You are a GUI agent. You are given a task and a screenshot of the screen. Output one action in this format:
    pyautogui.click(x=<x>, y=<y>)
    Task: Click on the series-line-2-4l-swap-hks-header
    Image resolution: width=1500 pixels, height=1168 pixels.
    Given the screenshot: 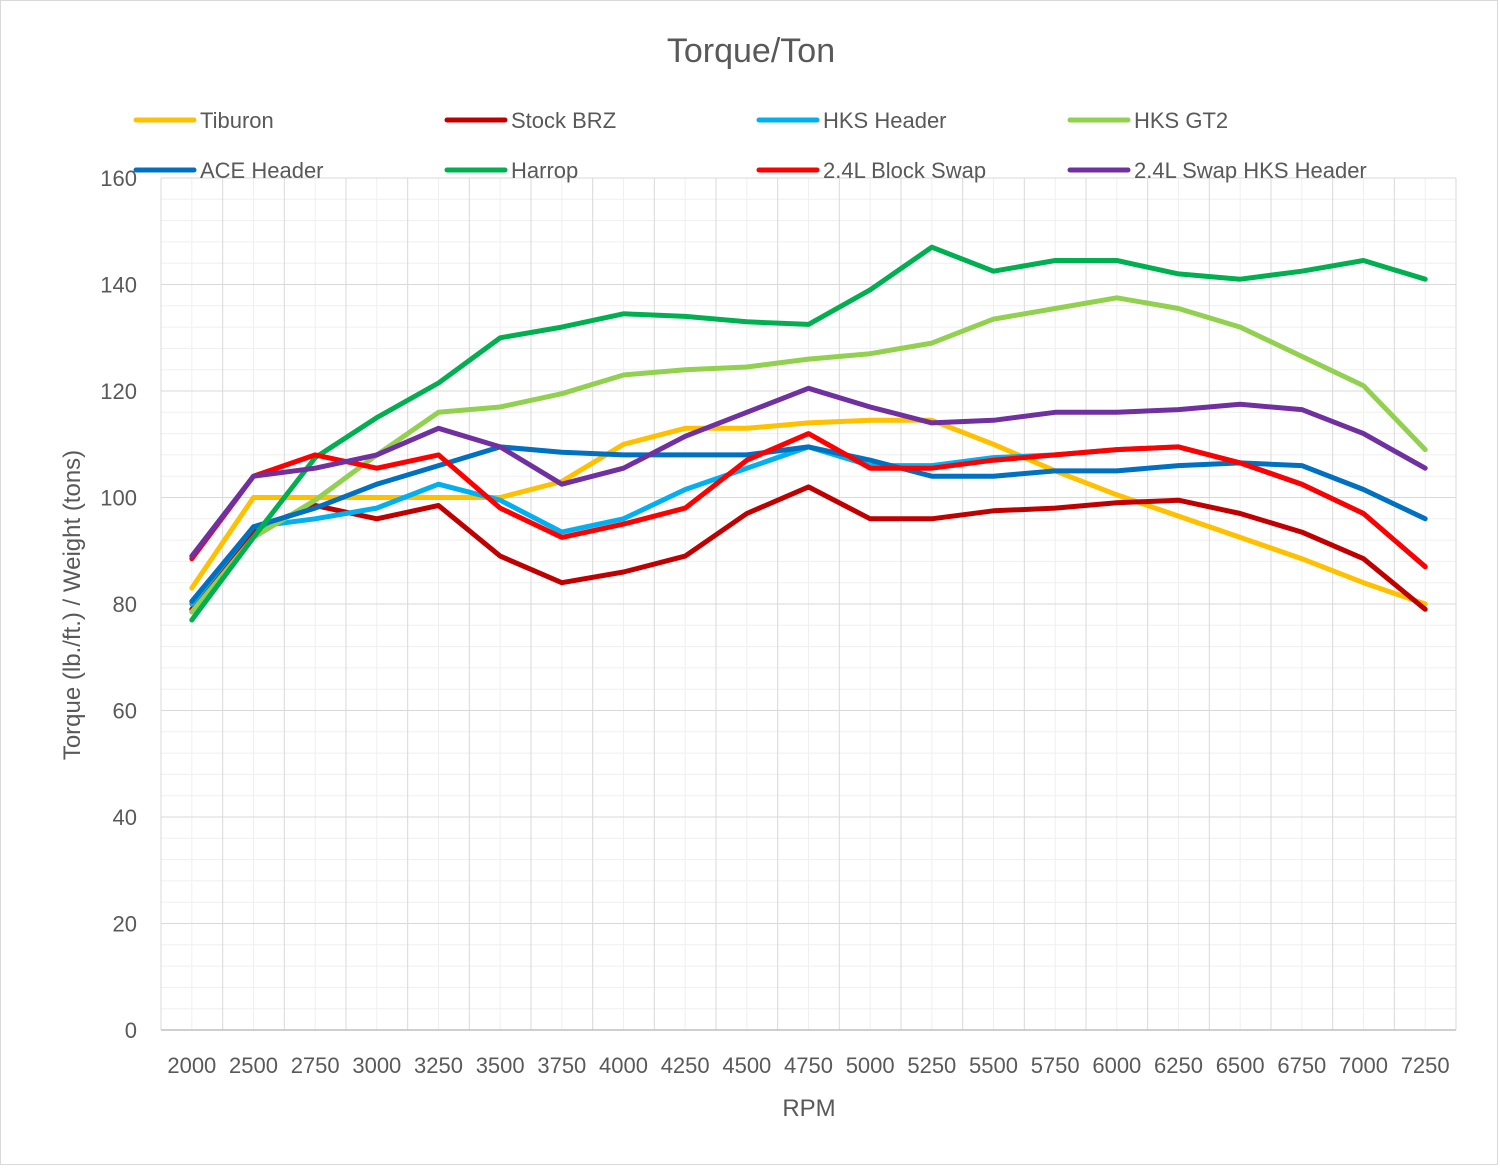 What is the action you would take?
    pyautogui.click(x=808, y=472)
    